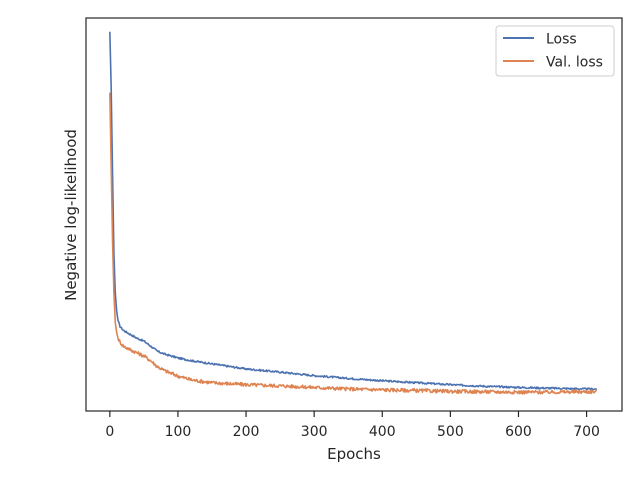  Describe the element at coordinates (382, 432) in the screenshot. I see `x-tick-label: 400` at that location.